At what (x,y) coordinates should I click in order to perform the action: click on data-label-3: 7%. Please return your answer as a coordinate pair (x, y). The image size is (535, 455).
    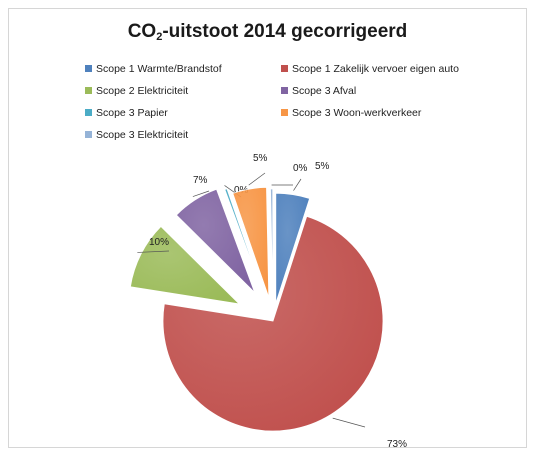
    Looking at the image, I should click on (200, 180).